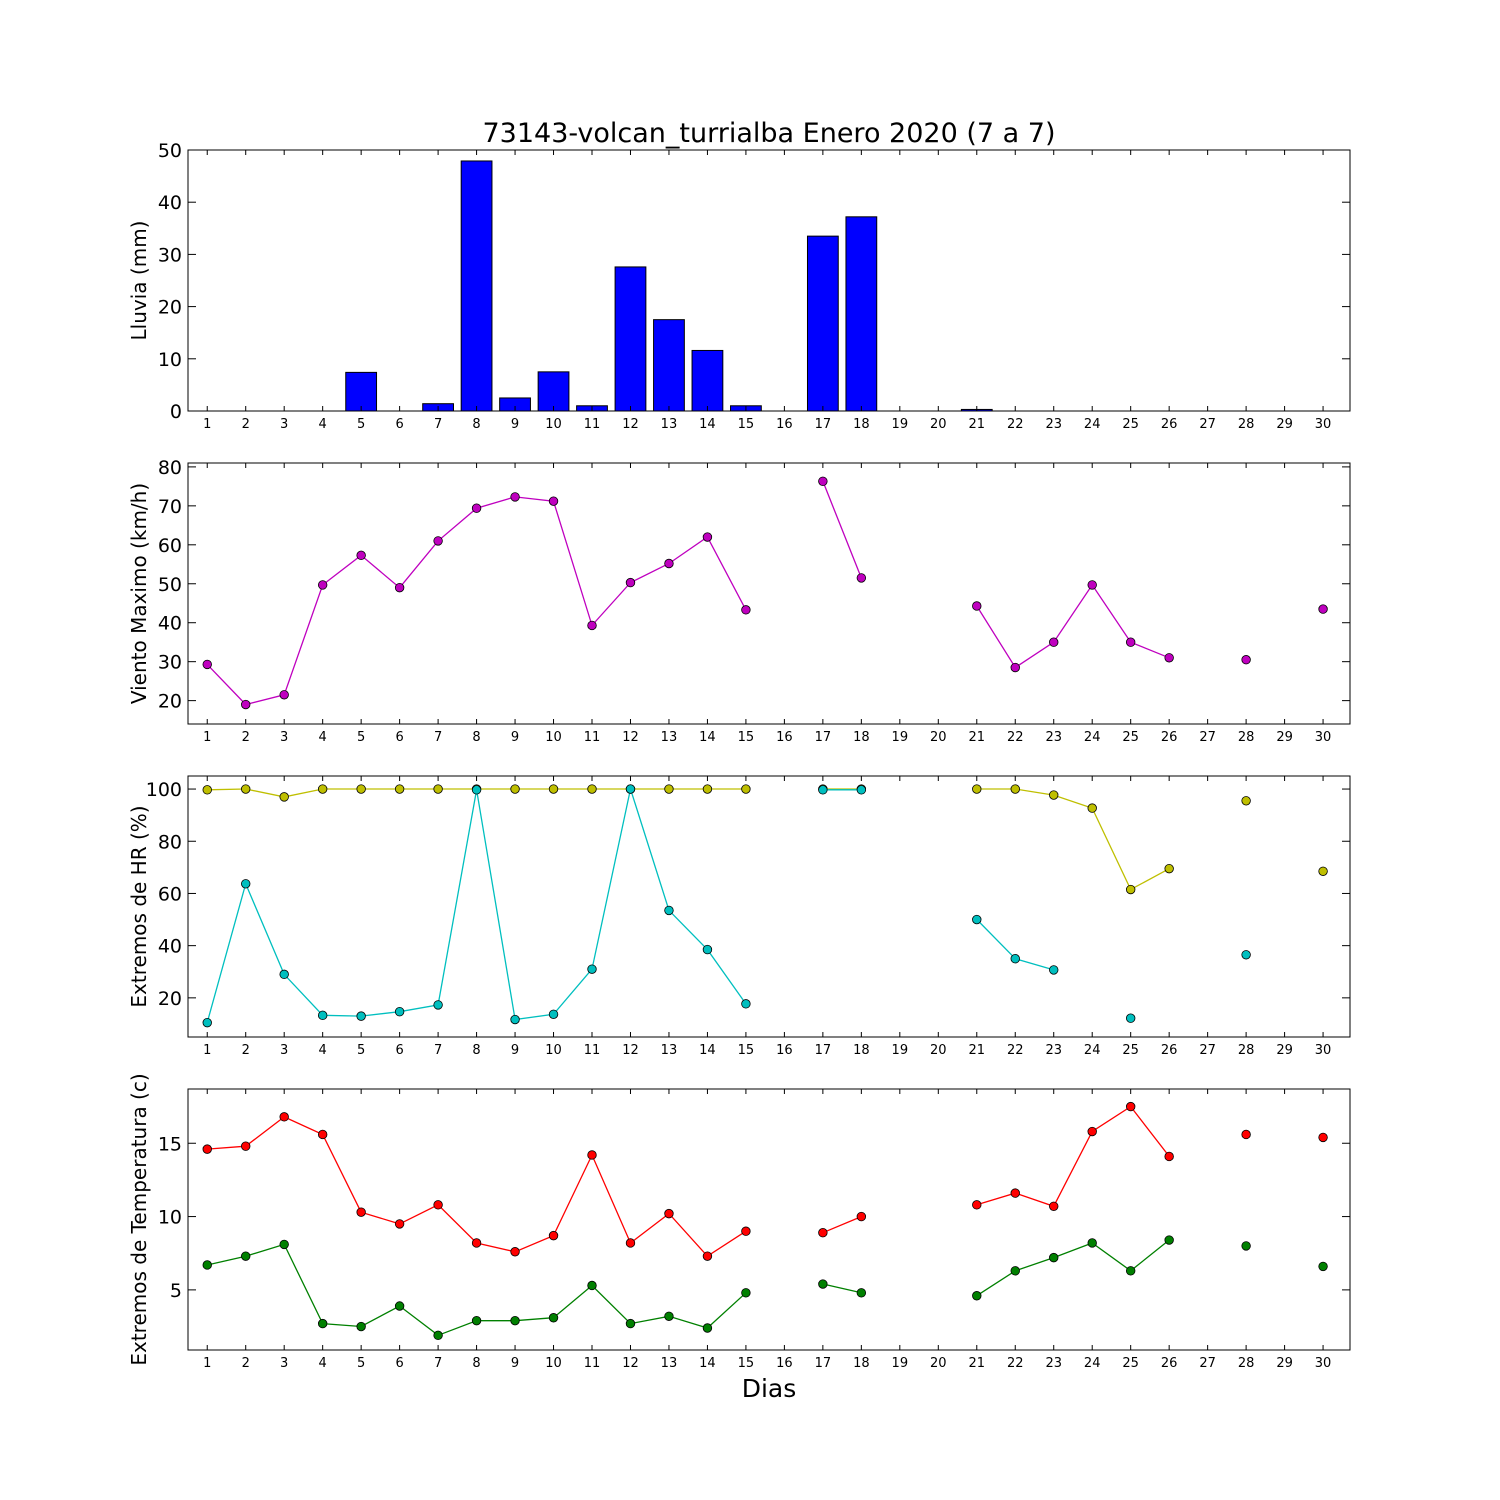 The width and height of the screenshot is (1500, 1500). What do you see at coordinates (1246, 737) in the screenshot?
I see `x-tick-label: 28` at bounding box center [1246, 737].